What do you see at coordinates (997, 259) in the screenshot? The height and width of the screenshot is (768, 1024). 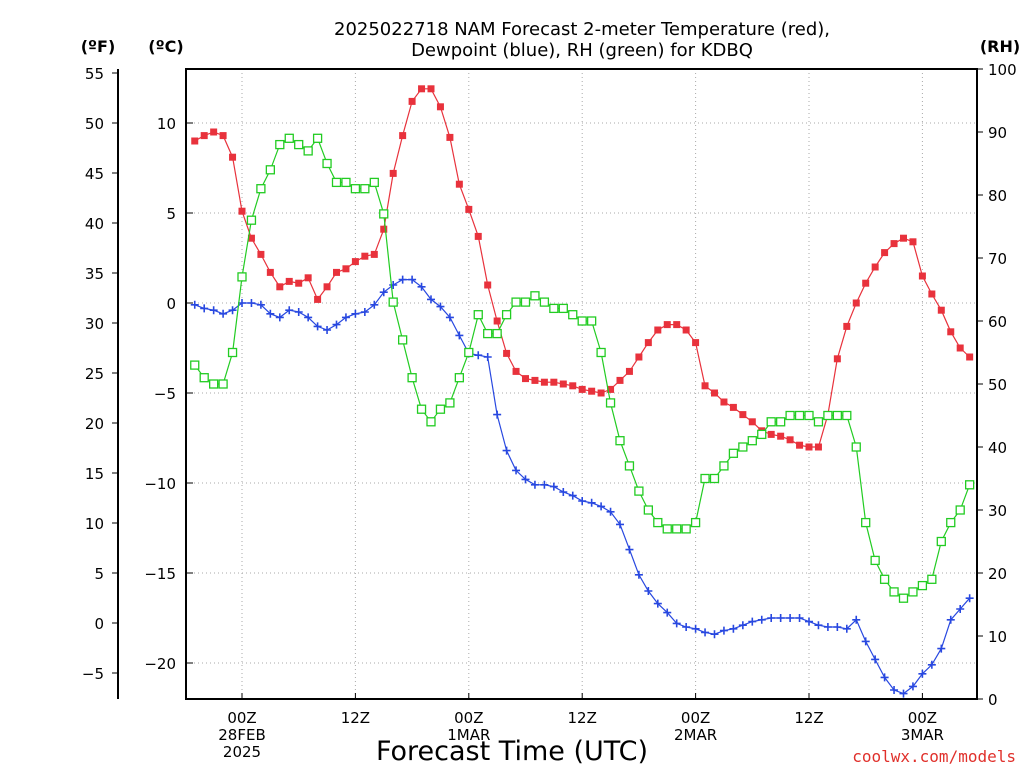 I see `rh-tick-label: 70` at bounding box center [997, 259].